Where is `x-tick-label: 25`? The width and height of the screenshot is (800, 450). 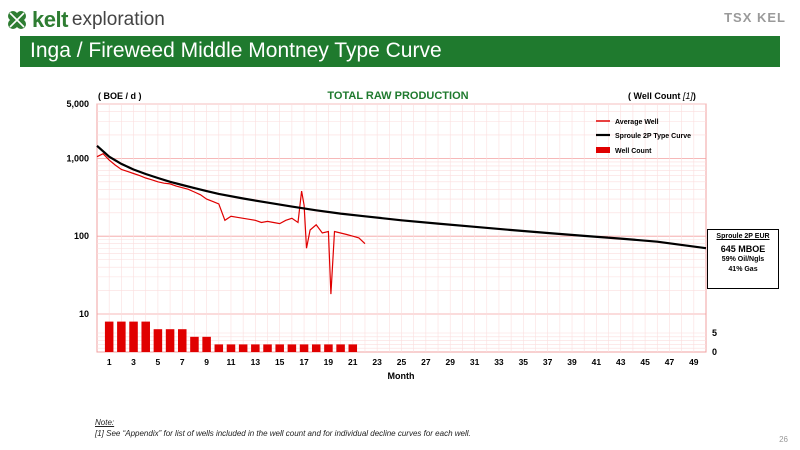 x-tick-label: 25 is located at coordinates (402, 362).